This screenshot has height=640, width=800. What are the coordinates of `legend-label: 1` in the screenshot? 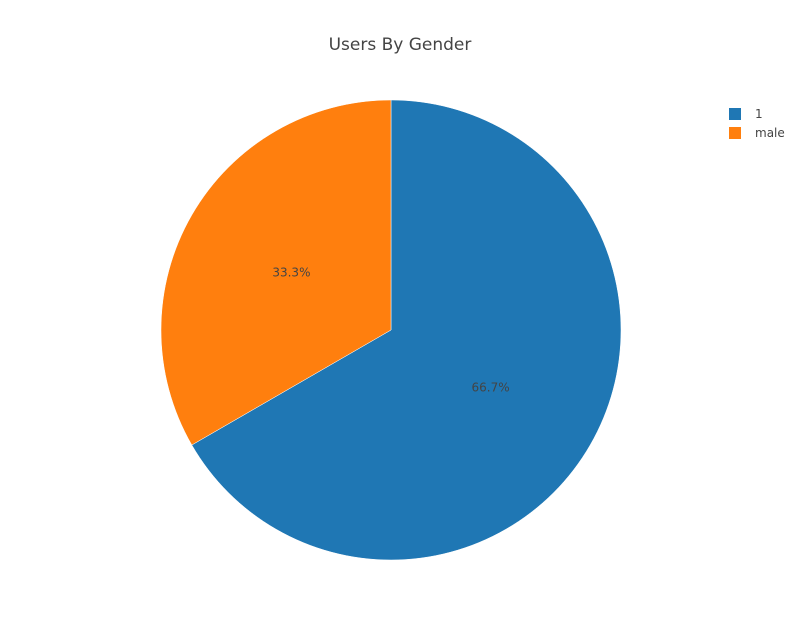 It's located at (759, 114).